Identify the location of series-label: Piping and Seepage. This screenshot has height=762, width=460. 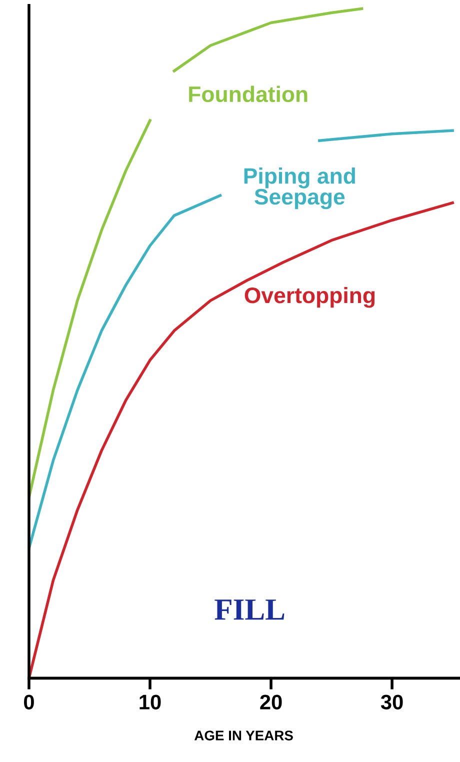
(299, 189).